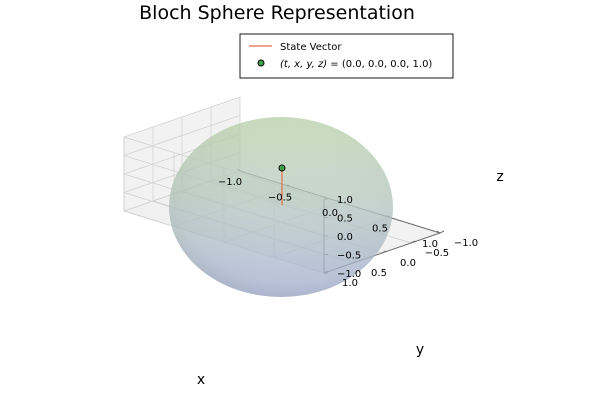 This screenshot has width=600, height=400. I want to click on legend-box, so click(346, 56).